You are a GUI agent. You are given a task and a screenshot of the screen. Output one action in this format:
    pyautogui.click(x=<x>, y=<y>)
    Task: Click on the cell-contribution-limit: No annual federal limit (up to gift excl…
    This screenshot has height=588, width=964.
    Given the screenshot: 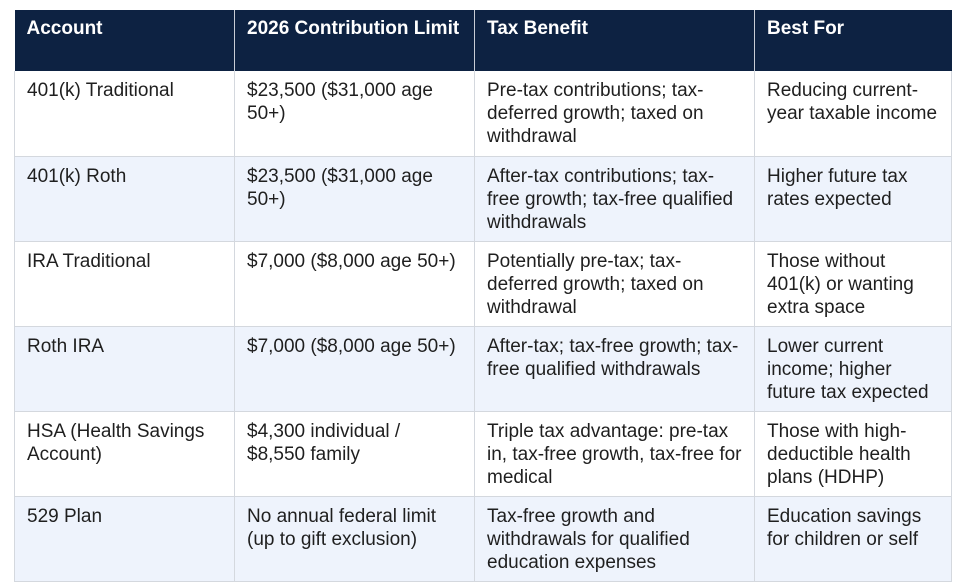 What is the action you would take?
    pyautogui.click(x=354, y=539)
    